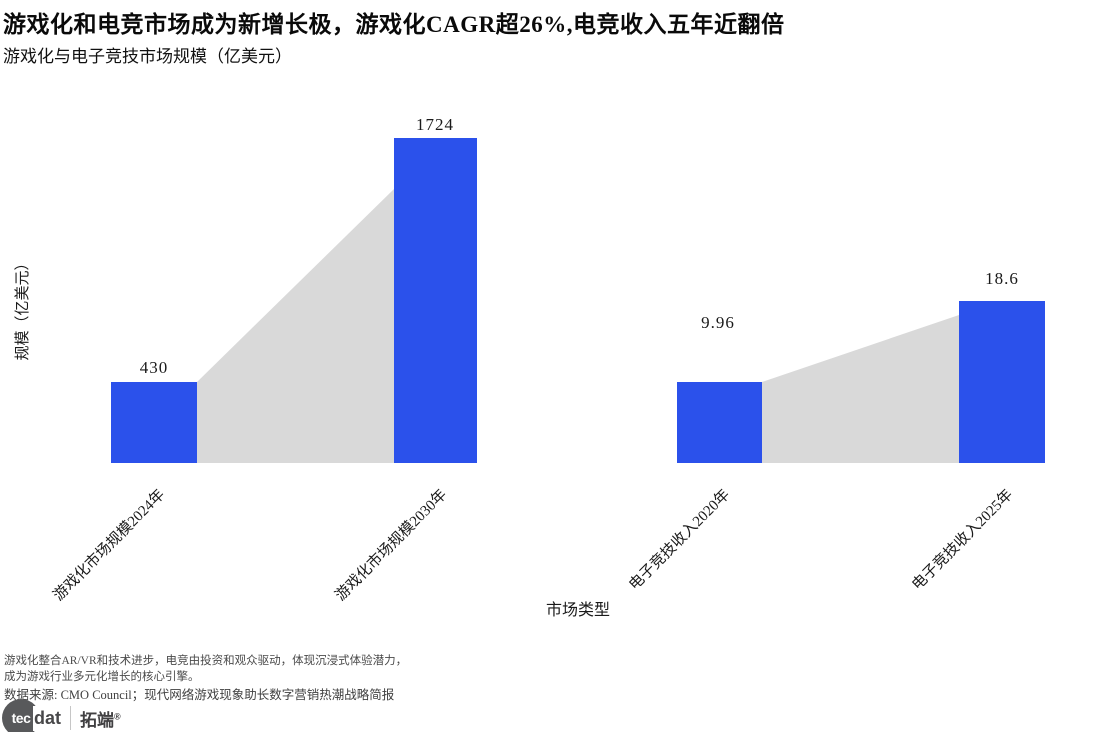 This screenshot has height=732, width=1098. I want to click on bar-gamification-2024, so click(154, 422).